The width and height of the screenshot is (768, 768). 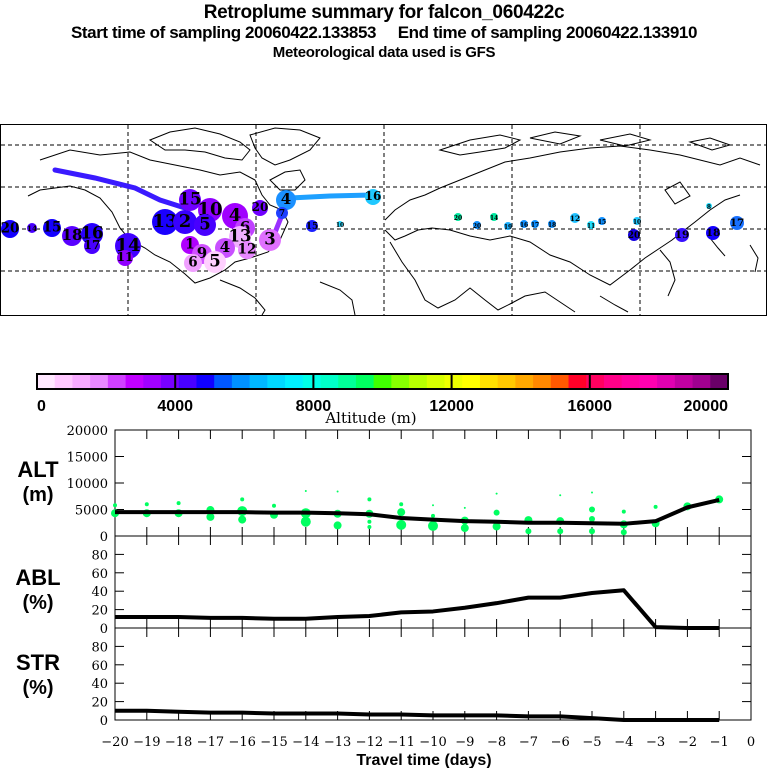 What do you see at coordinates (104, 537) in the screenshot?
I see `alt-ytick-label: 0` at bounding box center [104, 537].